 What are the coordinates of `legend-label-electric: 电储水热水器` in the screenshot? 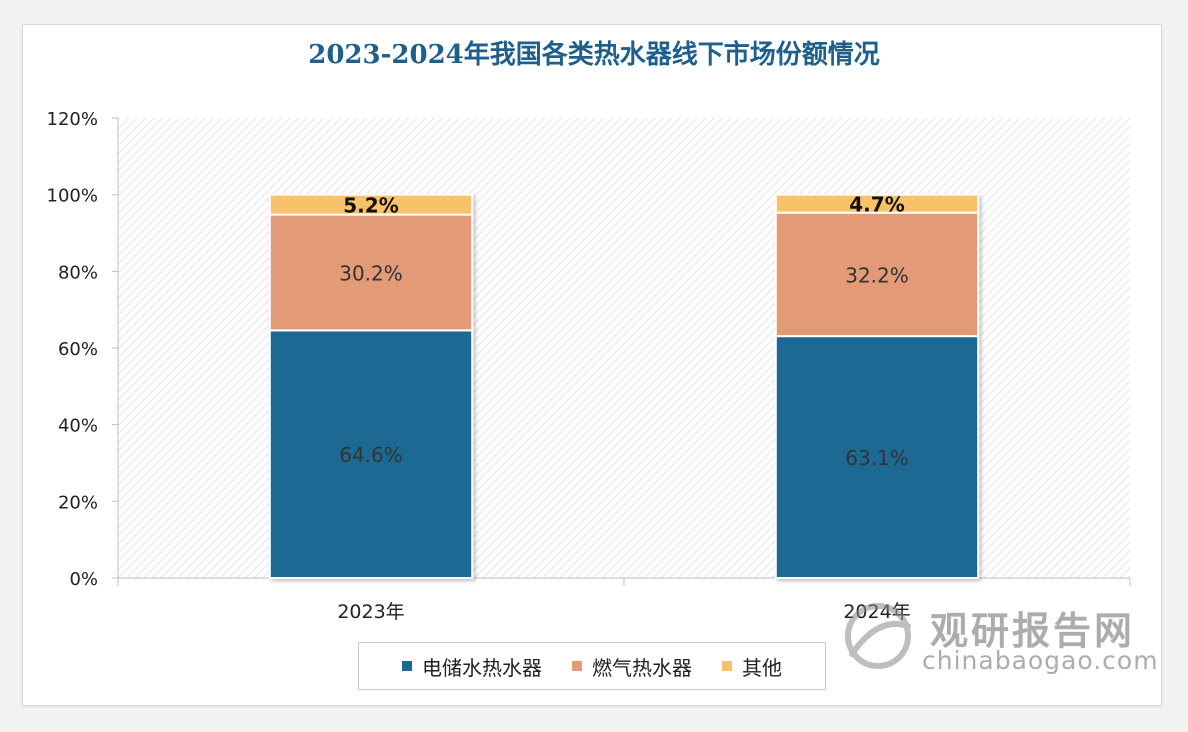 It's located at (482, 667).